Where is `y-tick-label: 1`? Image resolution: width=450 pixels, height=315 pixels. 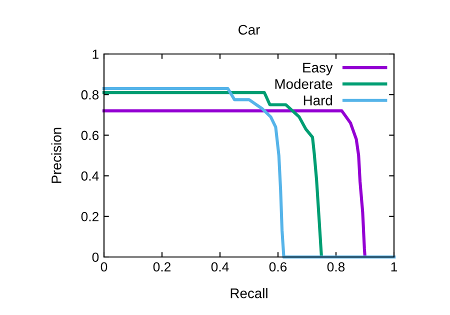
y-tick-label: 1 is located at coordinates (95, 54).